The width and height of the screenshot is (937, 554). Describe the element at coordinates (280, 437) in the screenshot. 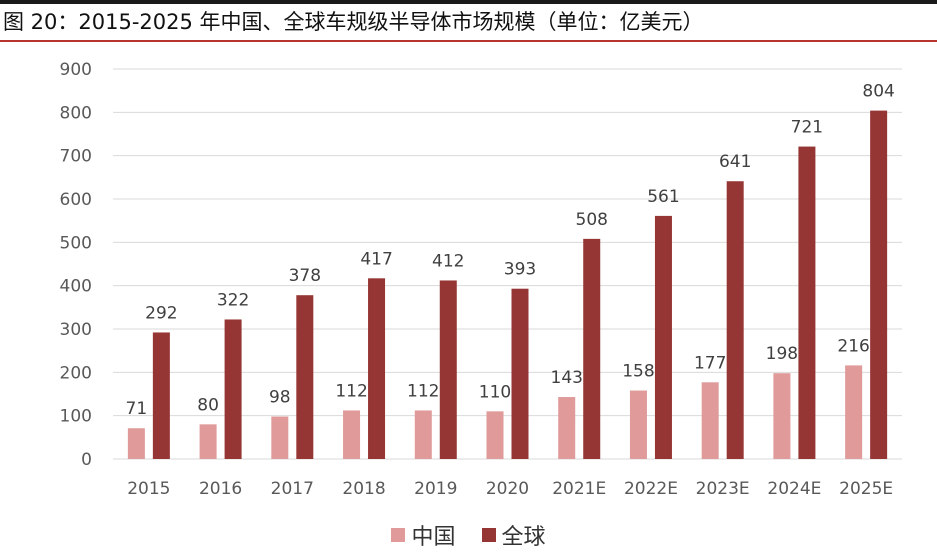

I see `bar-china-2017` at that location.